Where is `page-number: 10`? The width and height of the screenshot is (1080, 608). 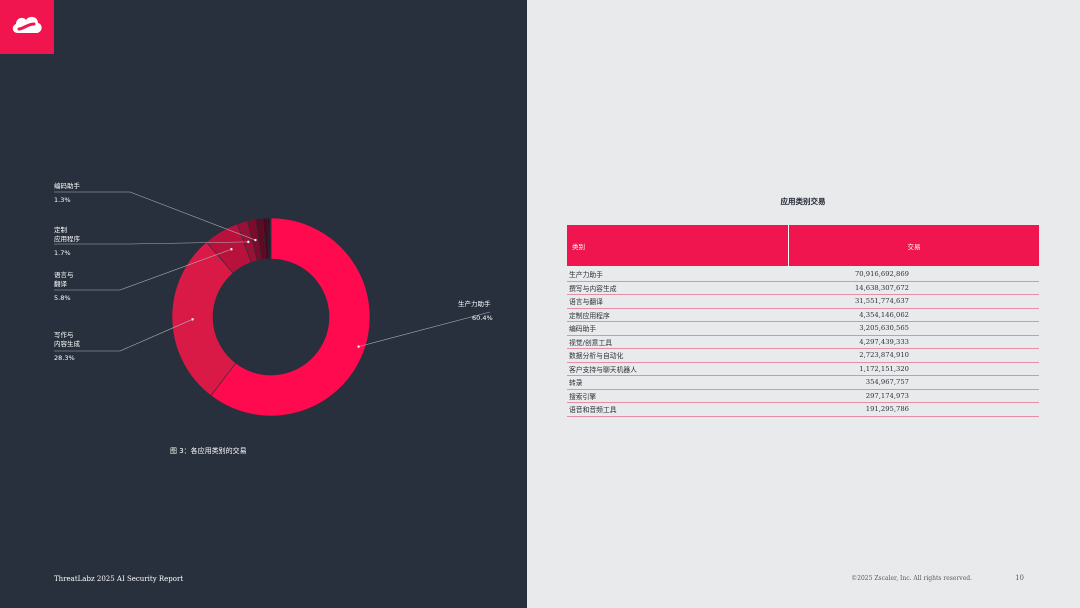
page-number: 10 is located at coordinates (1019, 578).